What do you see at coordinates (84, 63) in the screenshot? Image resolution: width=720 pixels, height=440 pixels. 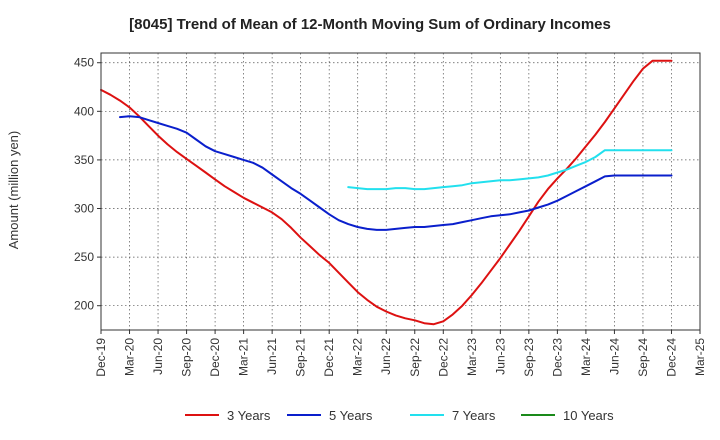 I see `y-tick-label: 450` at bounding box center [84, 63].